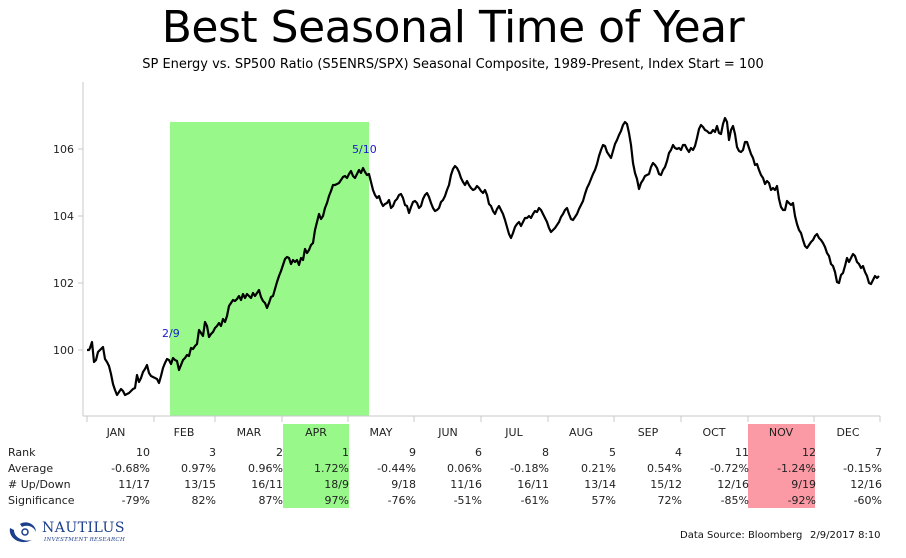 This screenshot has width=906, height=558. What do you see at coordinates (781, 466) in the screenshot?
I see `worst-month-highlight` at bounding box center [781, 466].